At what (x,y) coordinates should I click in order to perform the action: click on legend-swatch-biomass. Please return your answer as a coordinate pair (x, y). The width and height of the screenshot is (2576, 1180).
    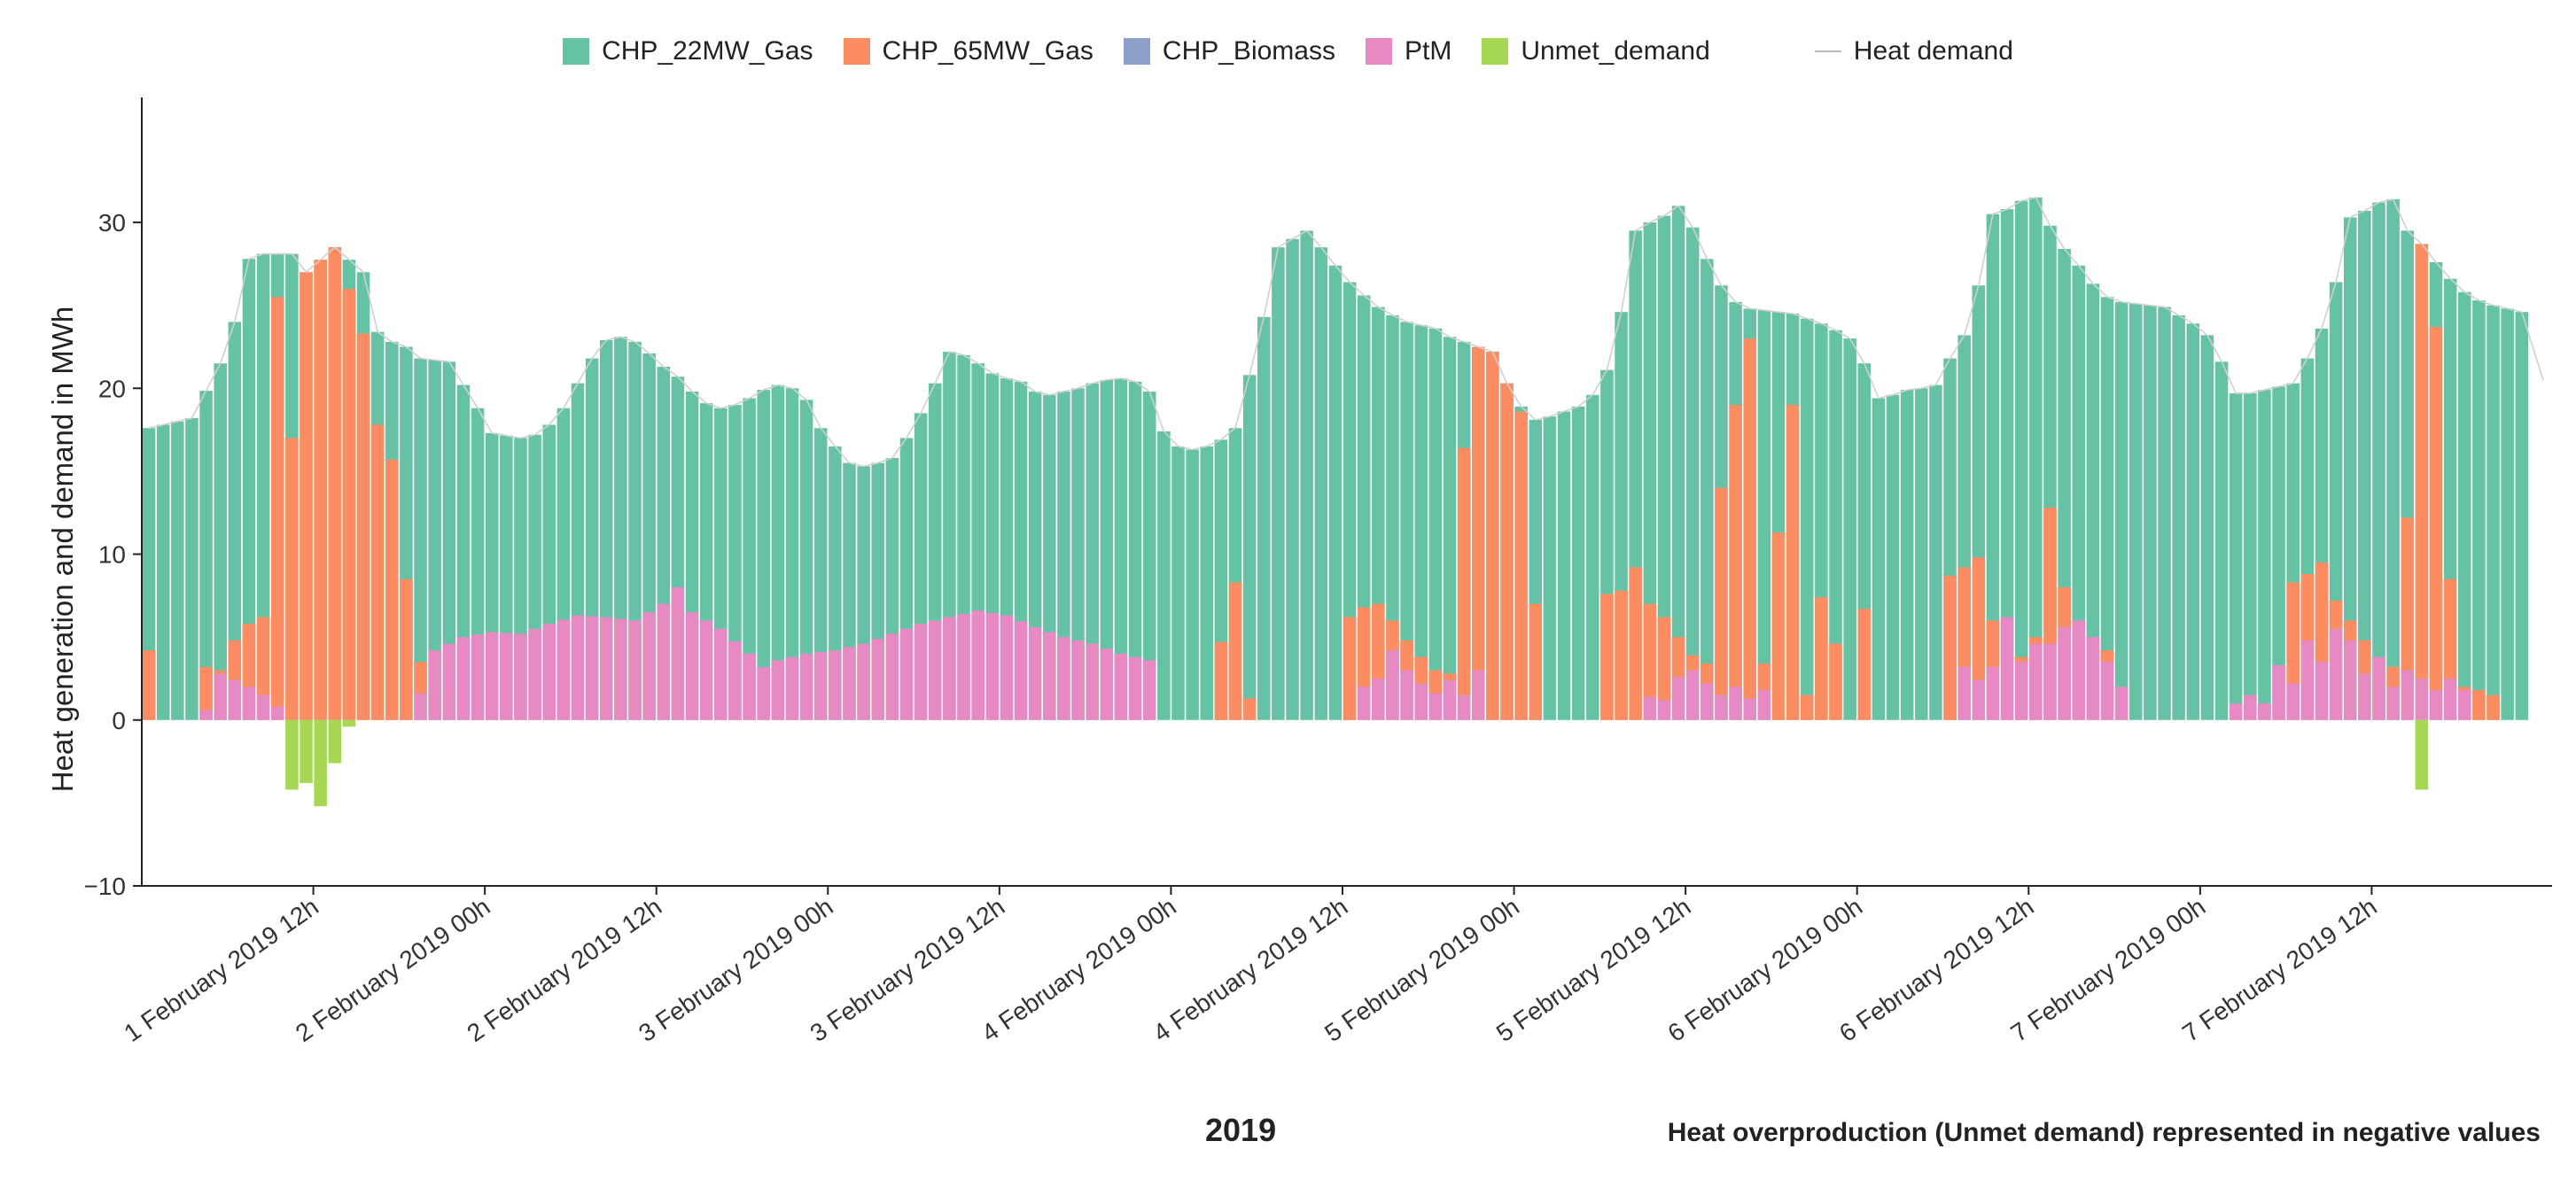
    Looking at the image, I should click on (1136, 51).